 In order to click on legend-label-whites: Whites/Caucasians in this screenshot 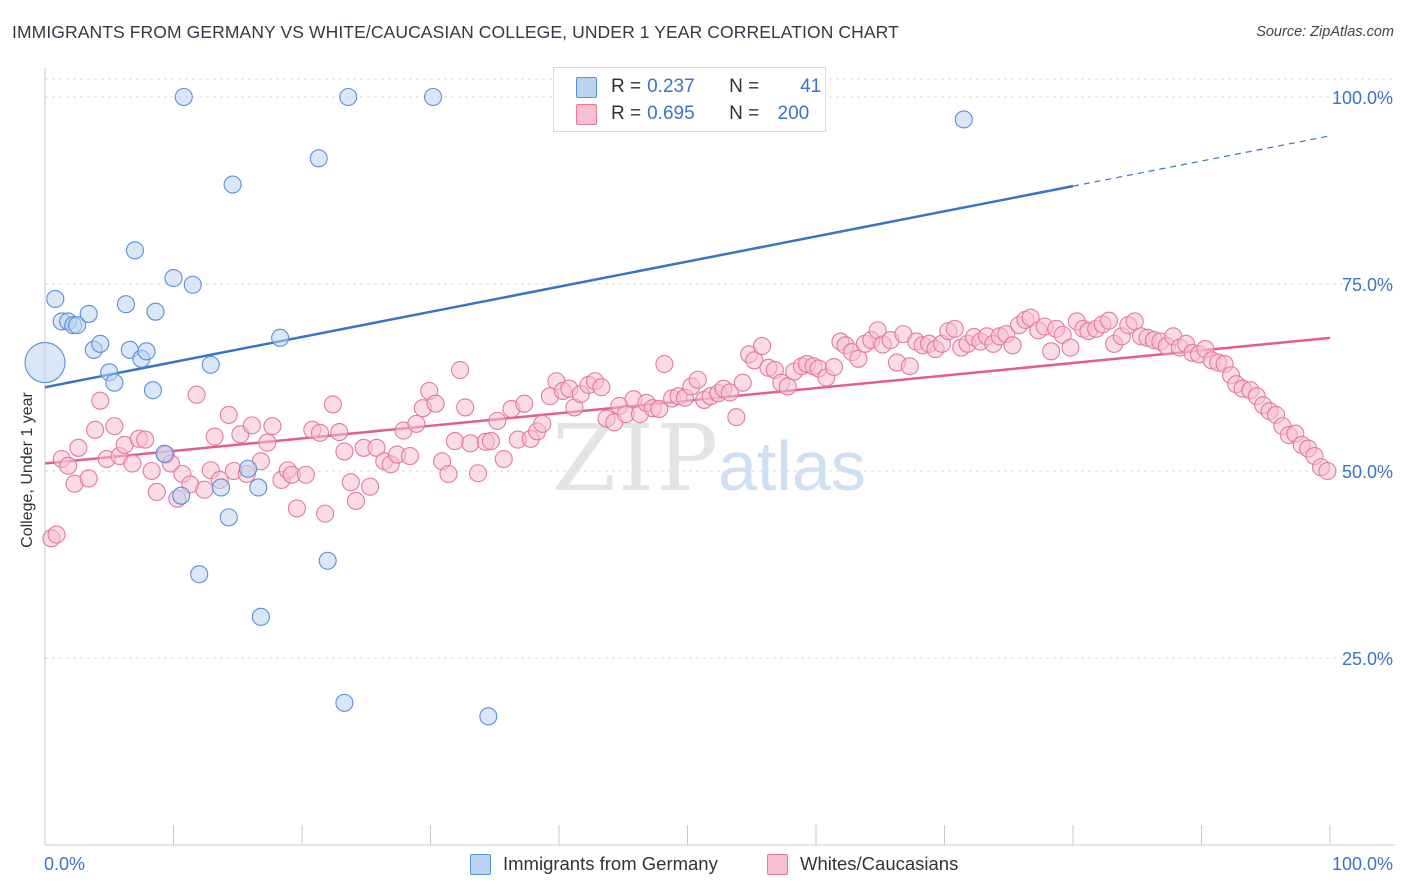, I will do `click(879, 863)`.